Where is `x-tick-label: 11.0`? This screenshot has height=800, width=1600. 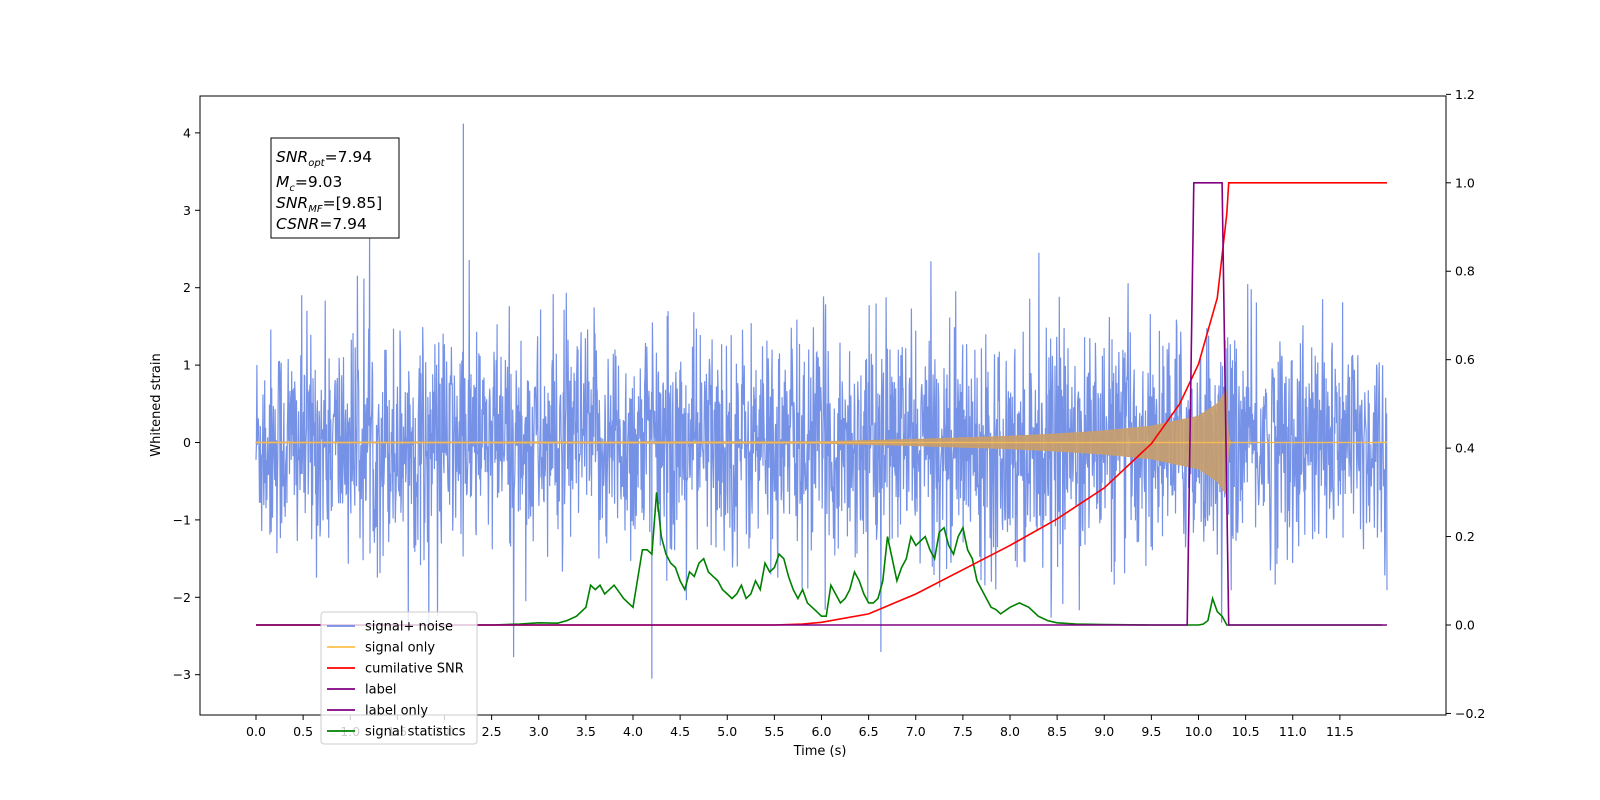
x-tick-label: 11.0 is located at coordinates (1293, 731).